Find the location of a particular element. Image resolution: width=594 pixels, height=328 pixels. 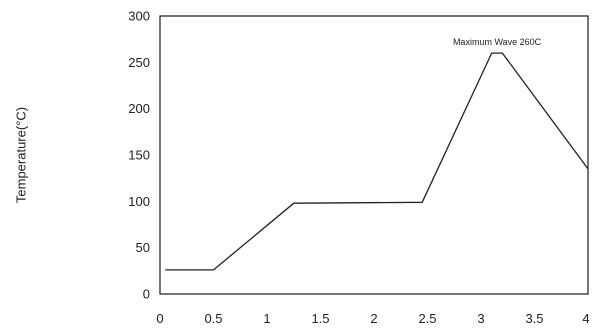

y-axis-title: Temperature(°C) is located at coordinates (20, 155).